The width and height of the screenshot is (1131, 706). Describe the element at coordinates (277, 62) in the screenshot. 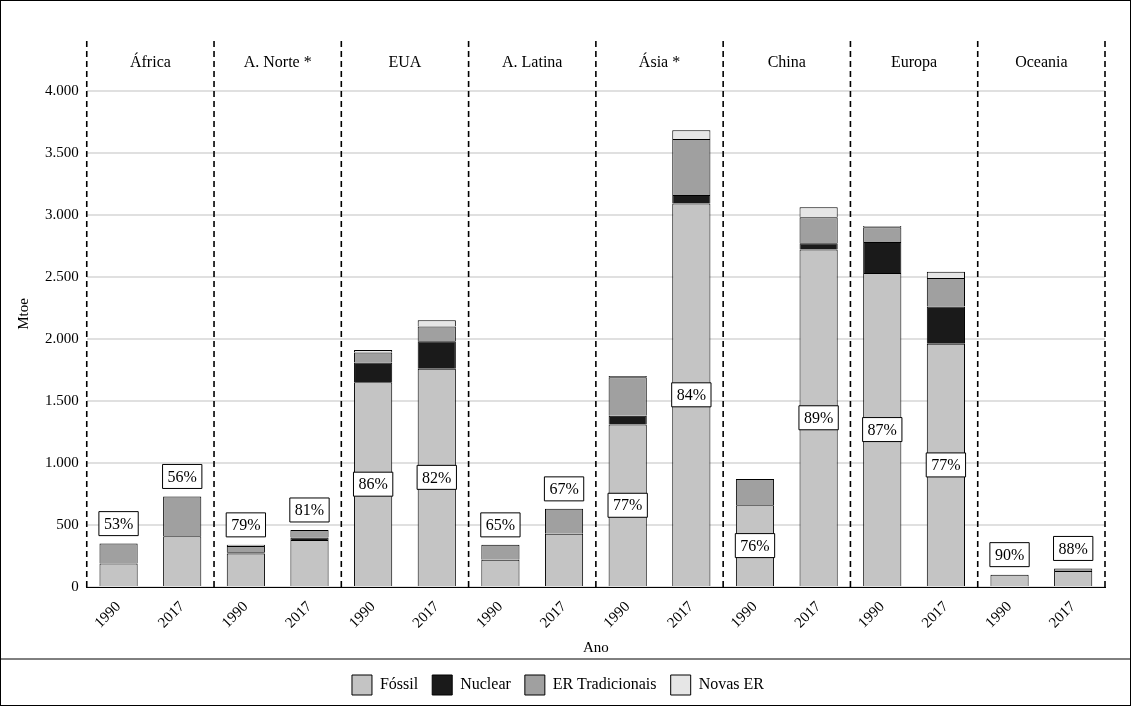

I see `annotation: A. Norte *` at that location.